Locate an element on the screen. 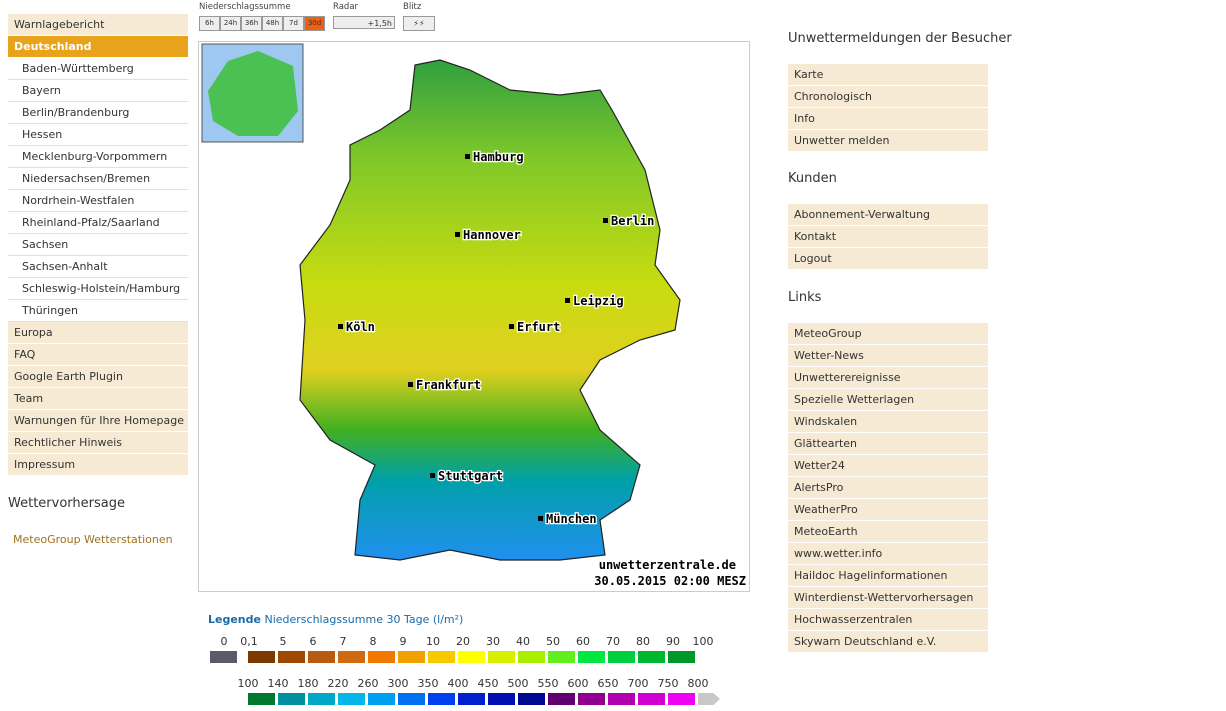 The image size is (1226, 711). city-label: Hannover is located at coordinates (492, 235).